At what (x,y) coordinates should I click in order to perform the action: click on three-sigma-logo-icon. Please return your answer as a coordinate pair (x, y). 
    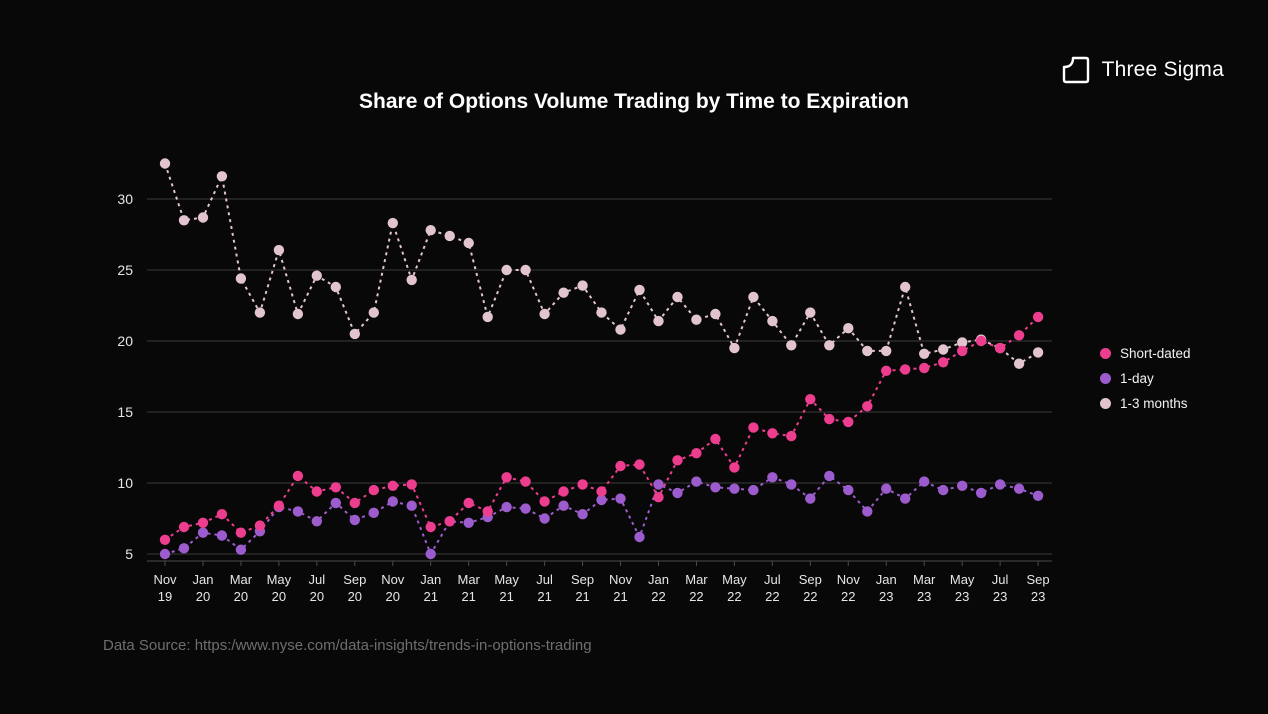
    Looking at the image, I should click on (1076, 70).